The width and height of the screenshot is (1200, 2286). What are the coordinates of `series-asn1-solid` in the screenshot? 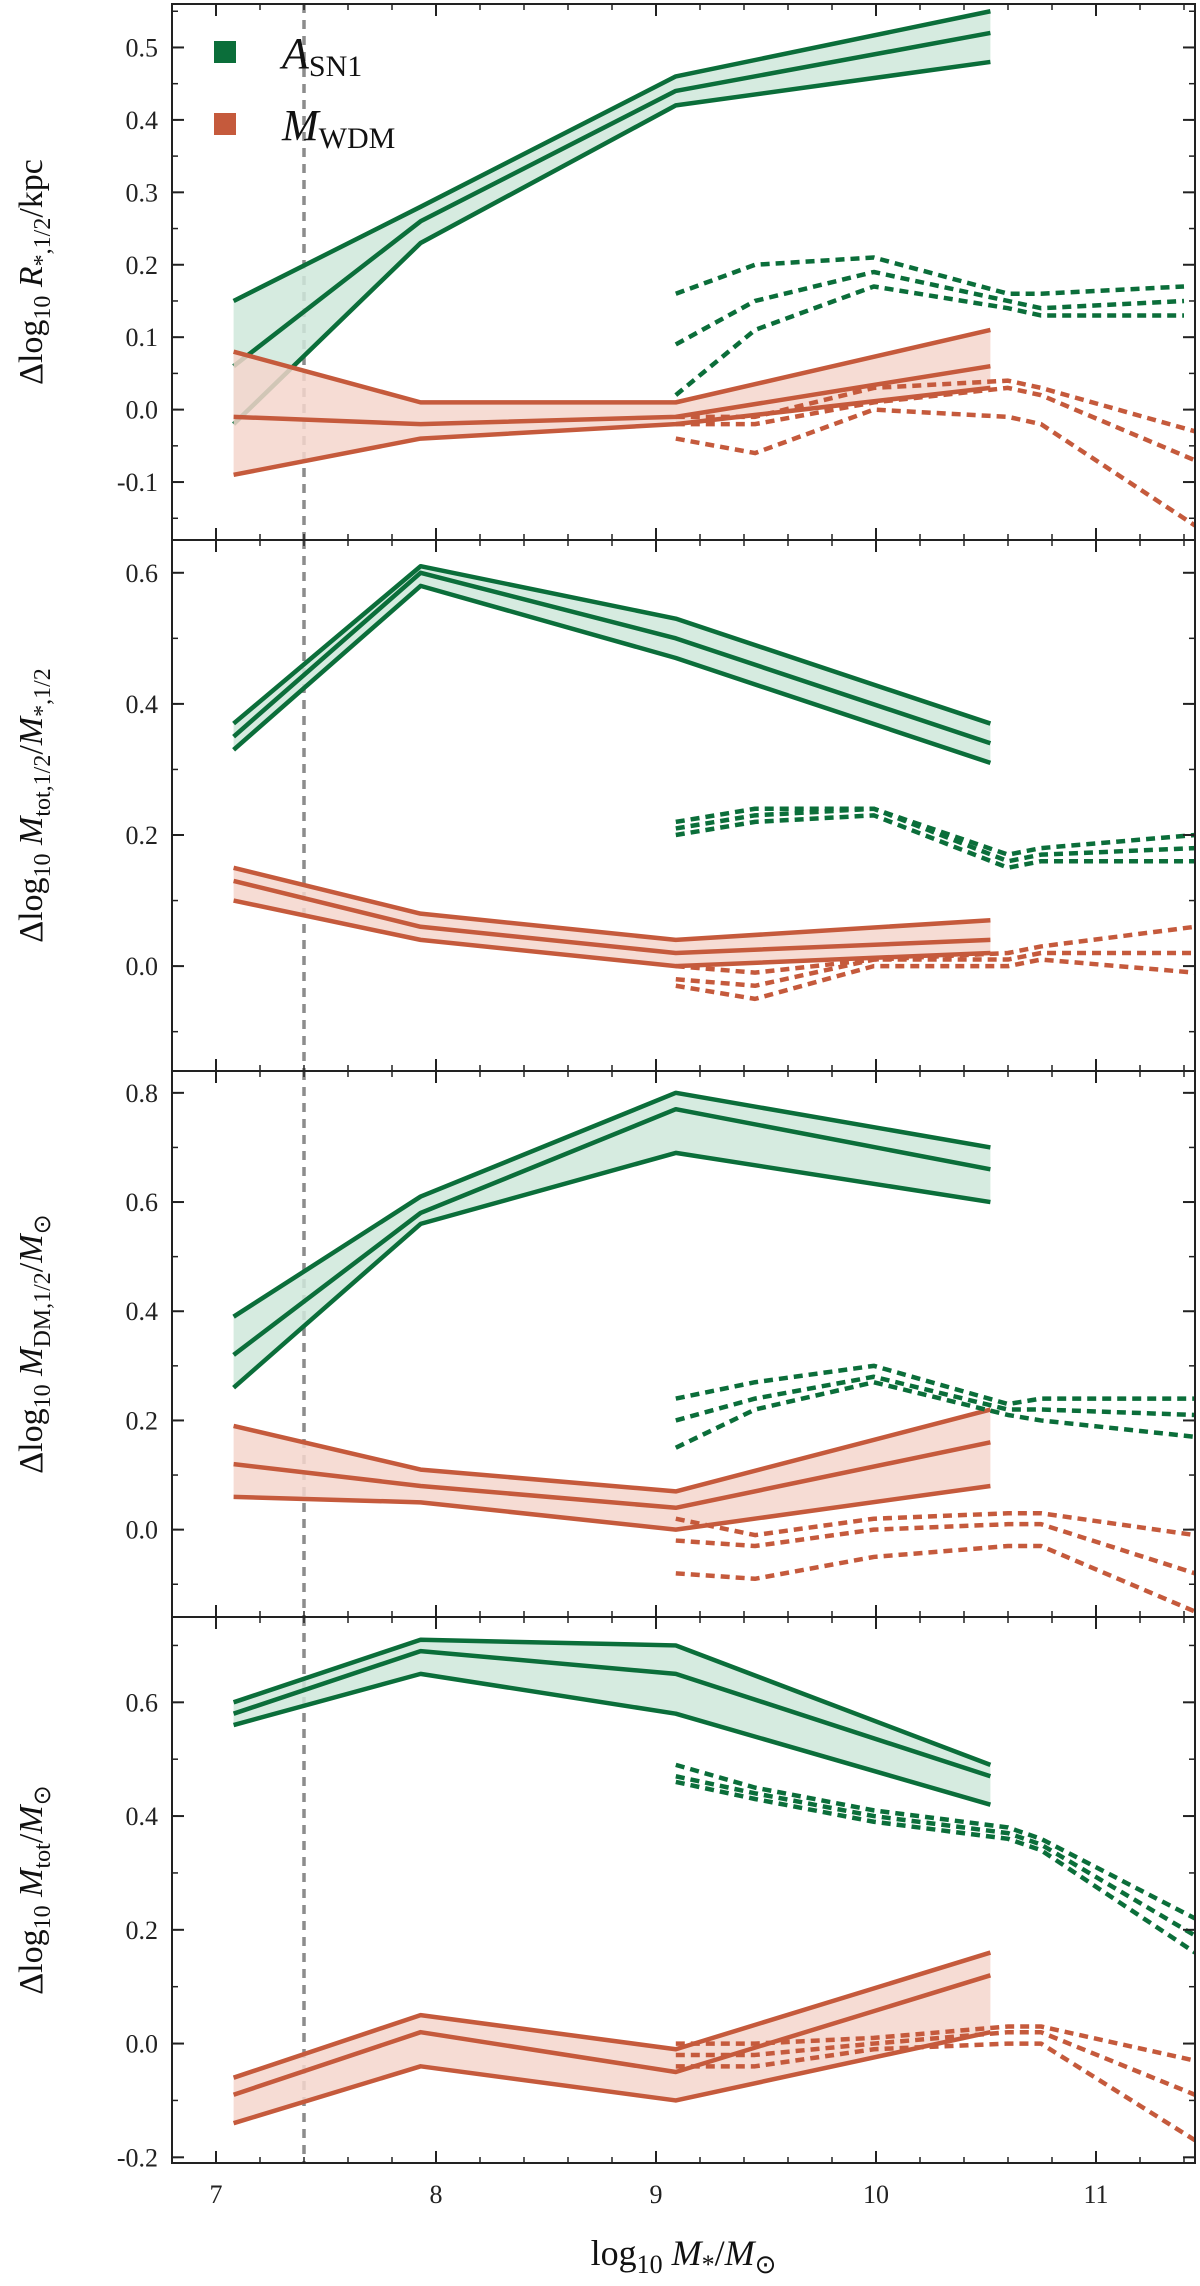 It's located at (611, 1240).